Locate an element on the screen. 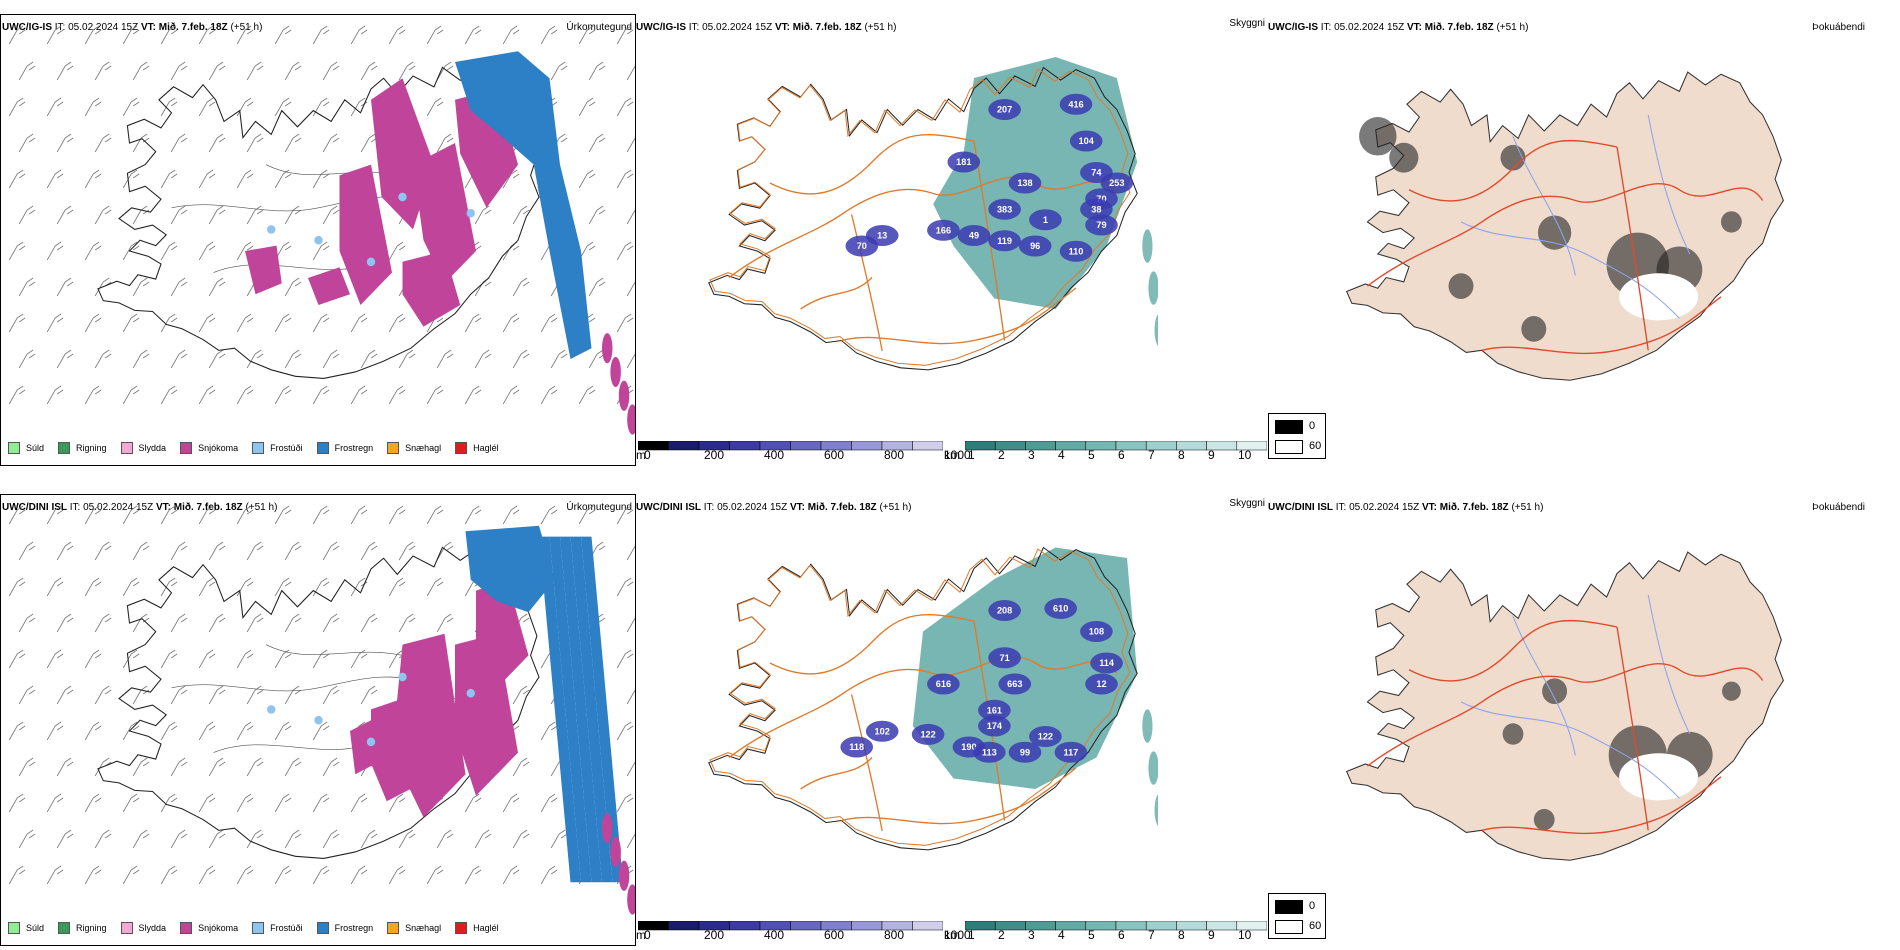 This screenshot has height=950, width=1900. snow-area is located at coordinates (444, 213).